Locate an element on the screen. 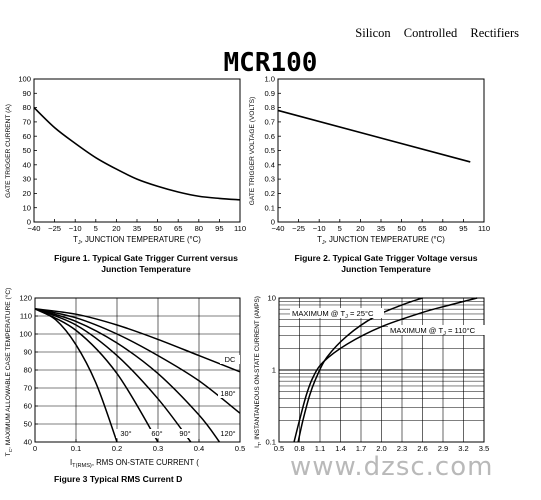 The height and width of the screenshot is (500, 541). fig3-x-tick-label: 0.5 is located at coordinates (240, 448).